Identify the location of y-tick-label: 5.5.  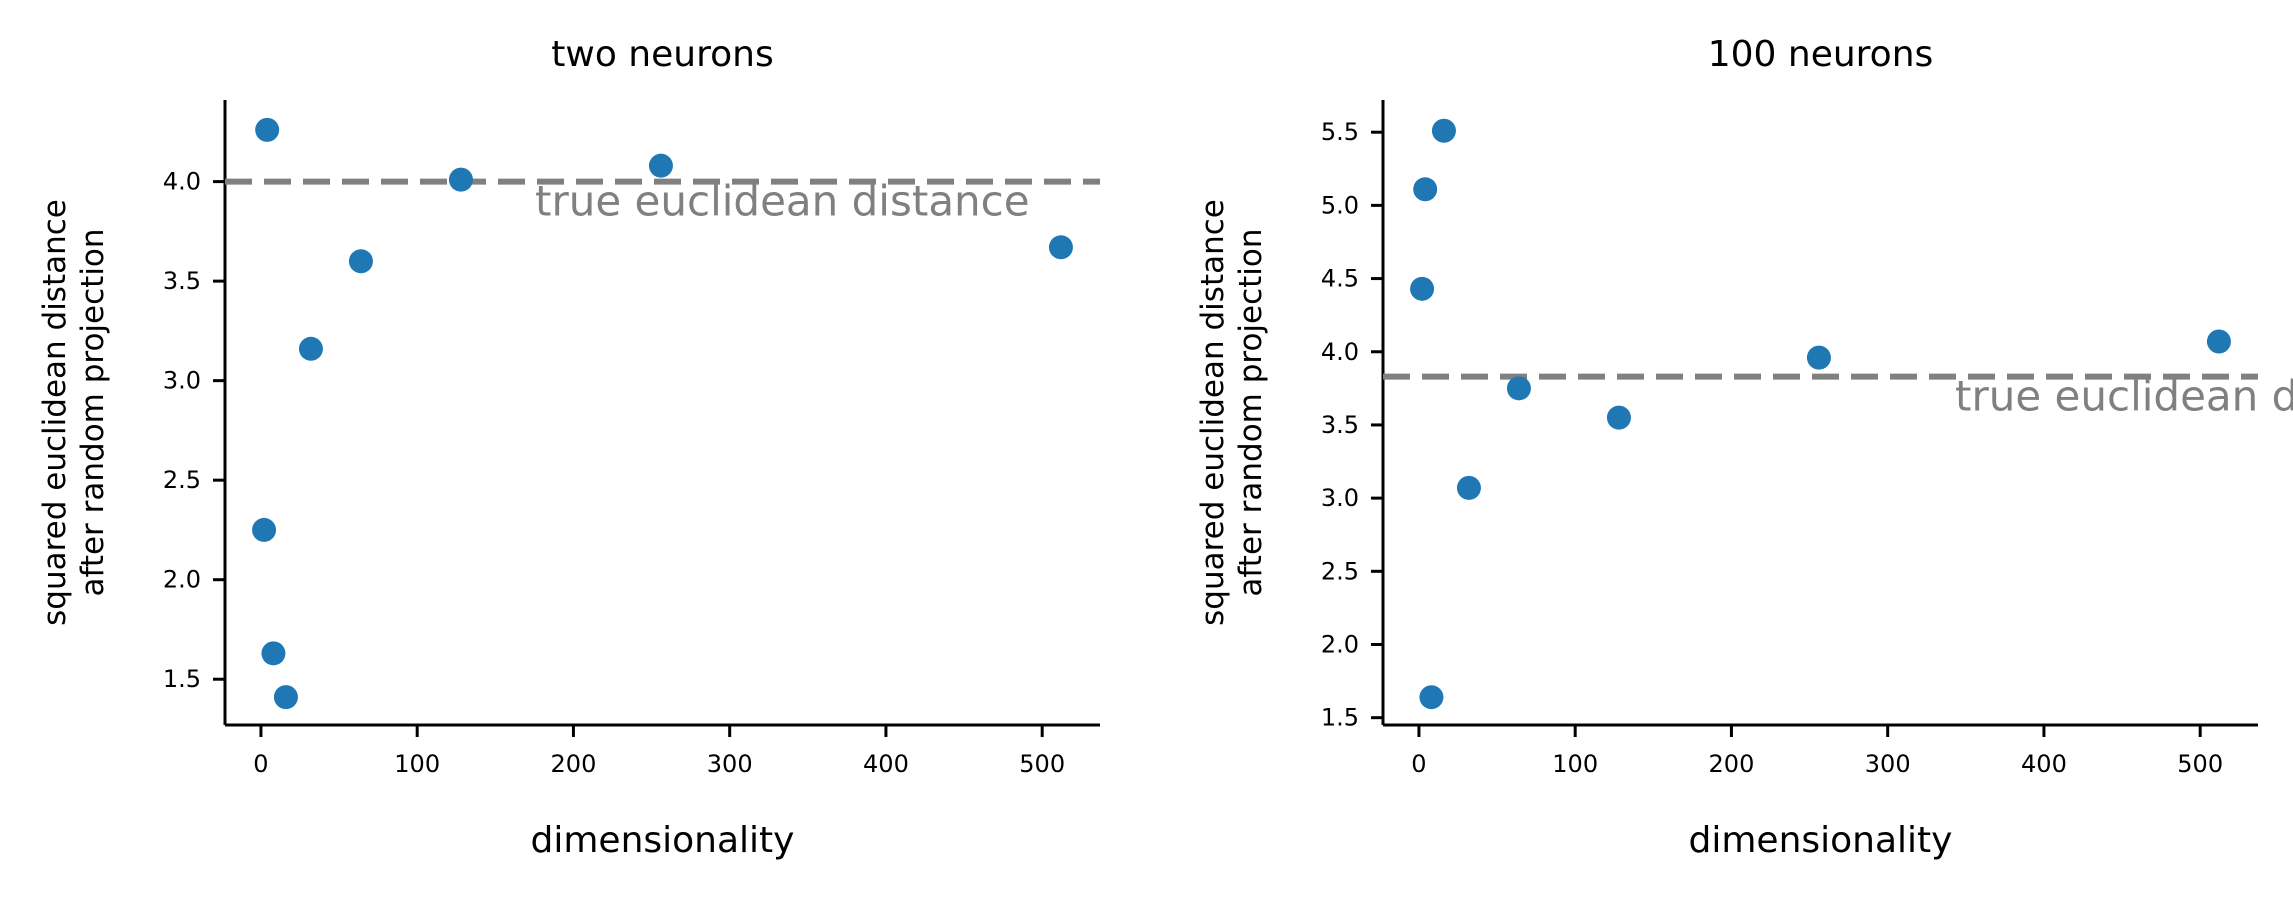
(1340, 132).